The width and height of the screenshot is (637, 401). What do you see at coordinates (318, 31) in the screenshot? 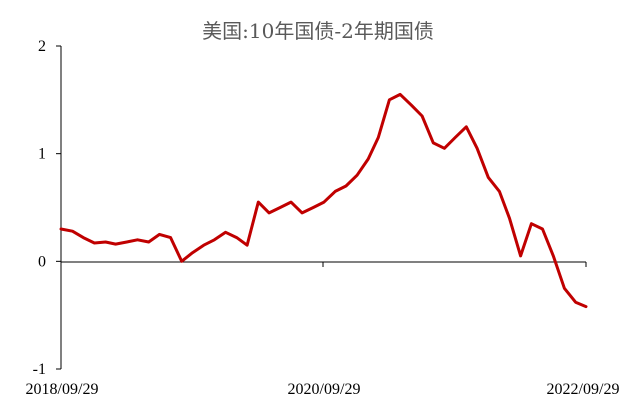
I see `chart-title: 美国:10年国债-2年期国债` at bounding box center [318, 31].